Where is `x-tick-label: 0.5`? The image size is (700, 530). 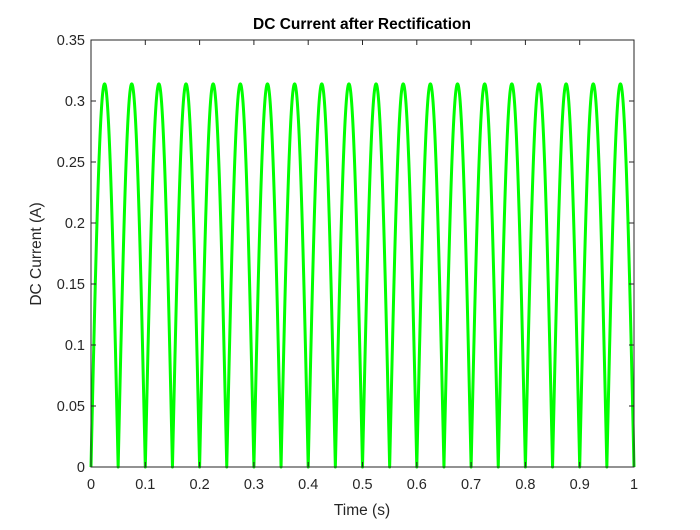
x-tick-label: 0.5 is located at coordinates (362, 485).